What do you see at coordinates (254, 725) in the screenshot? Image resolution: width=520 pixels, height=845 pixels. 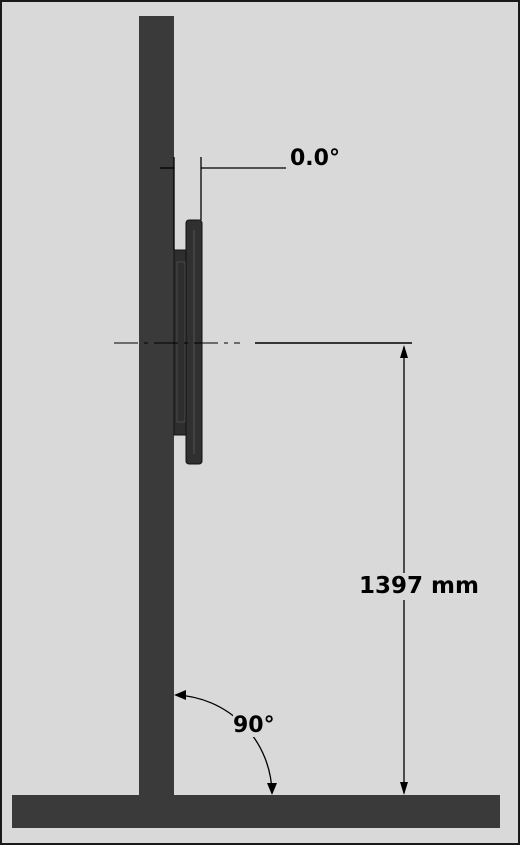 I see `floor-angle-label: 90°` at bounding box center [254, 725].